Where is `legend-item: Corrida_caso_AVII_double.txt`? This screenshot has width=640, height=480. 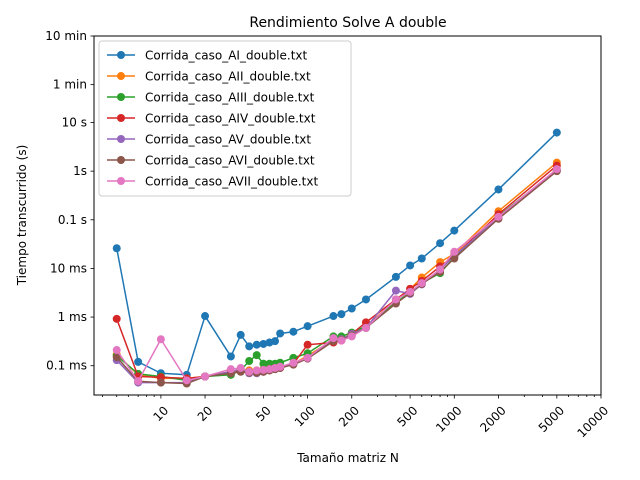 legend-item: Corrida_caso_AVII_double.txt is located at coordinates (212, 182).